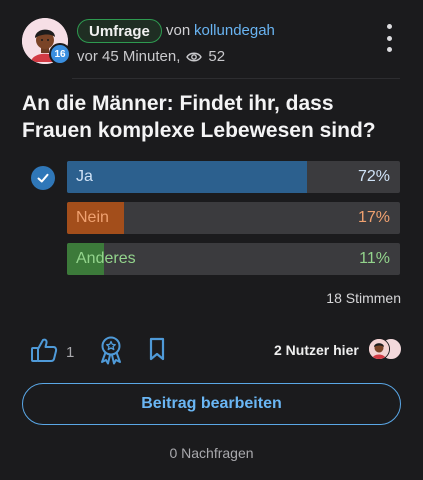  I want to click on user-avatar, so click(379, 349).